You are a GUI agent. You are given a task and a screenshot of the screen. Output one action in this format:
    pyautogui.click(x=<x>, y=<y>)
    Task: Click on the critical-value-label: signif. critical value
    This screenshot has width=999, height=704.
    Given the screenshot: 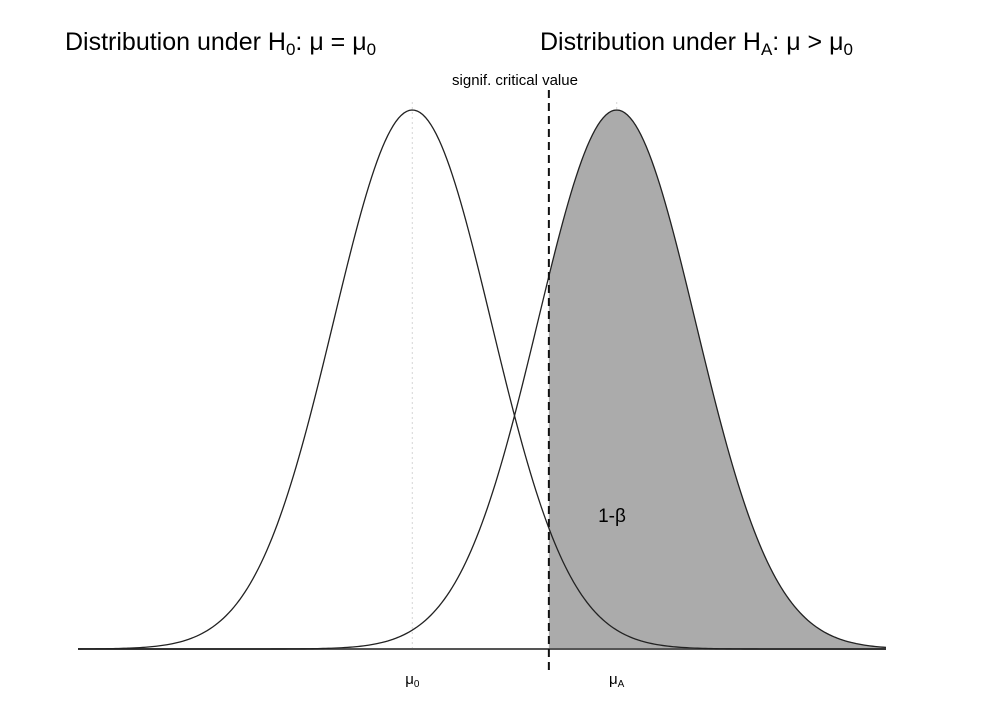 What is the action you would take?
    pyautogui.click(x=515, y=80)
    